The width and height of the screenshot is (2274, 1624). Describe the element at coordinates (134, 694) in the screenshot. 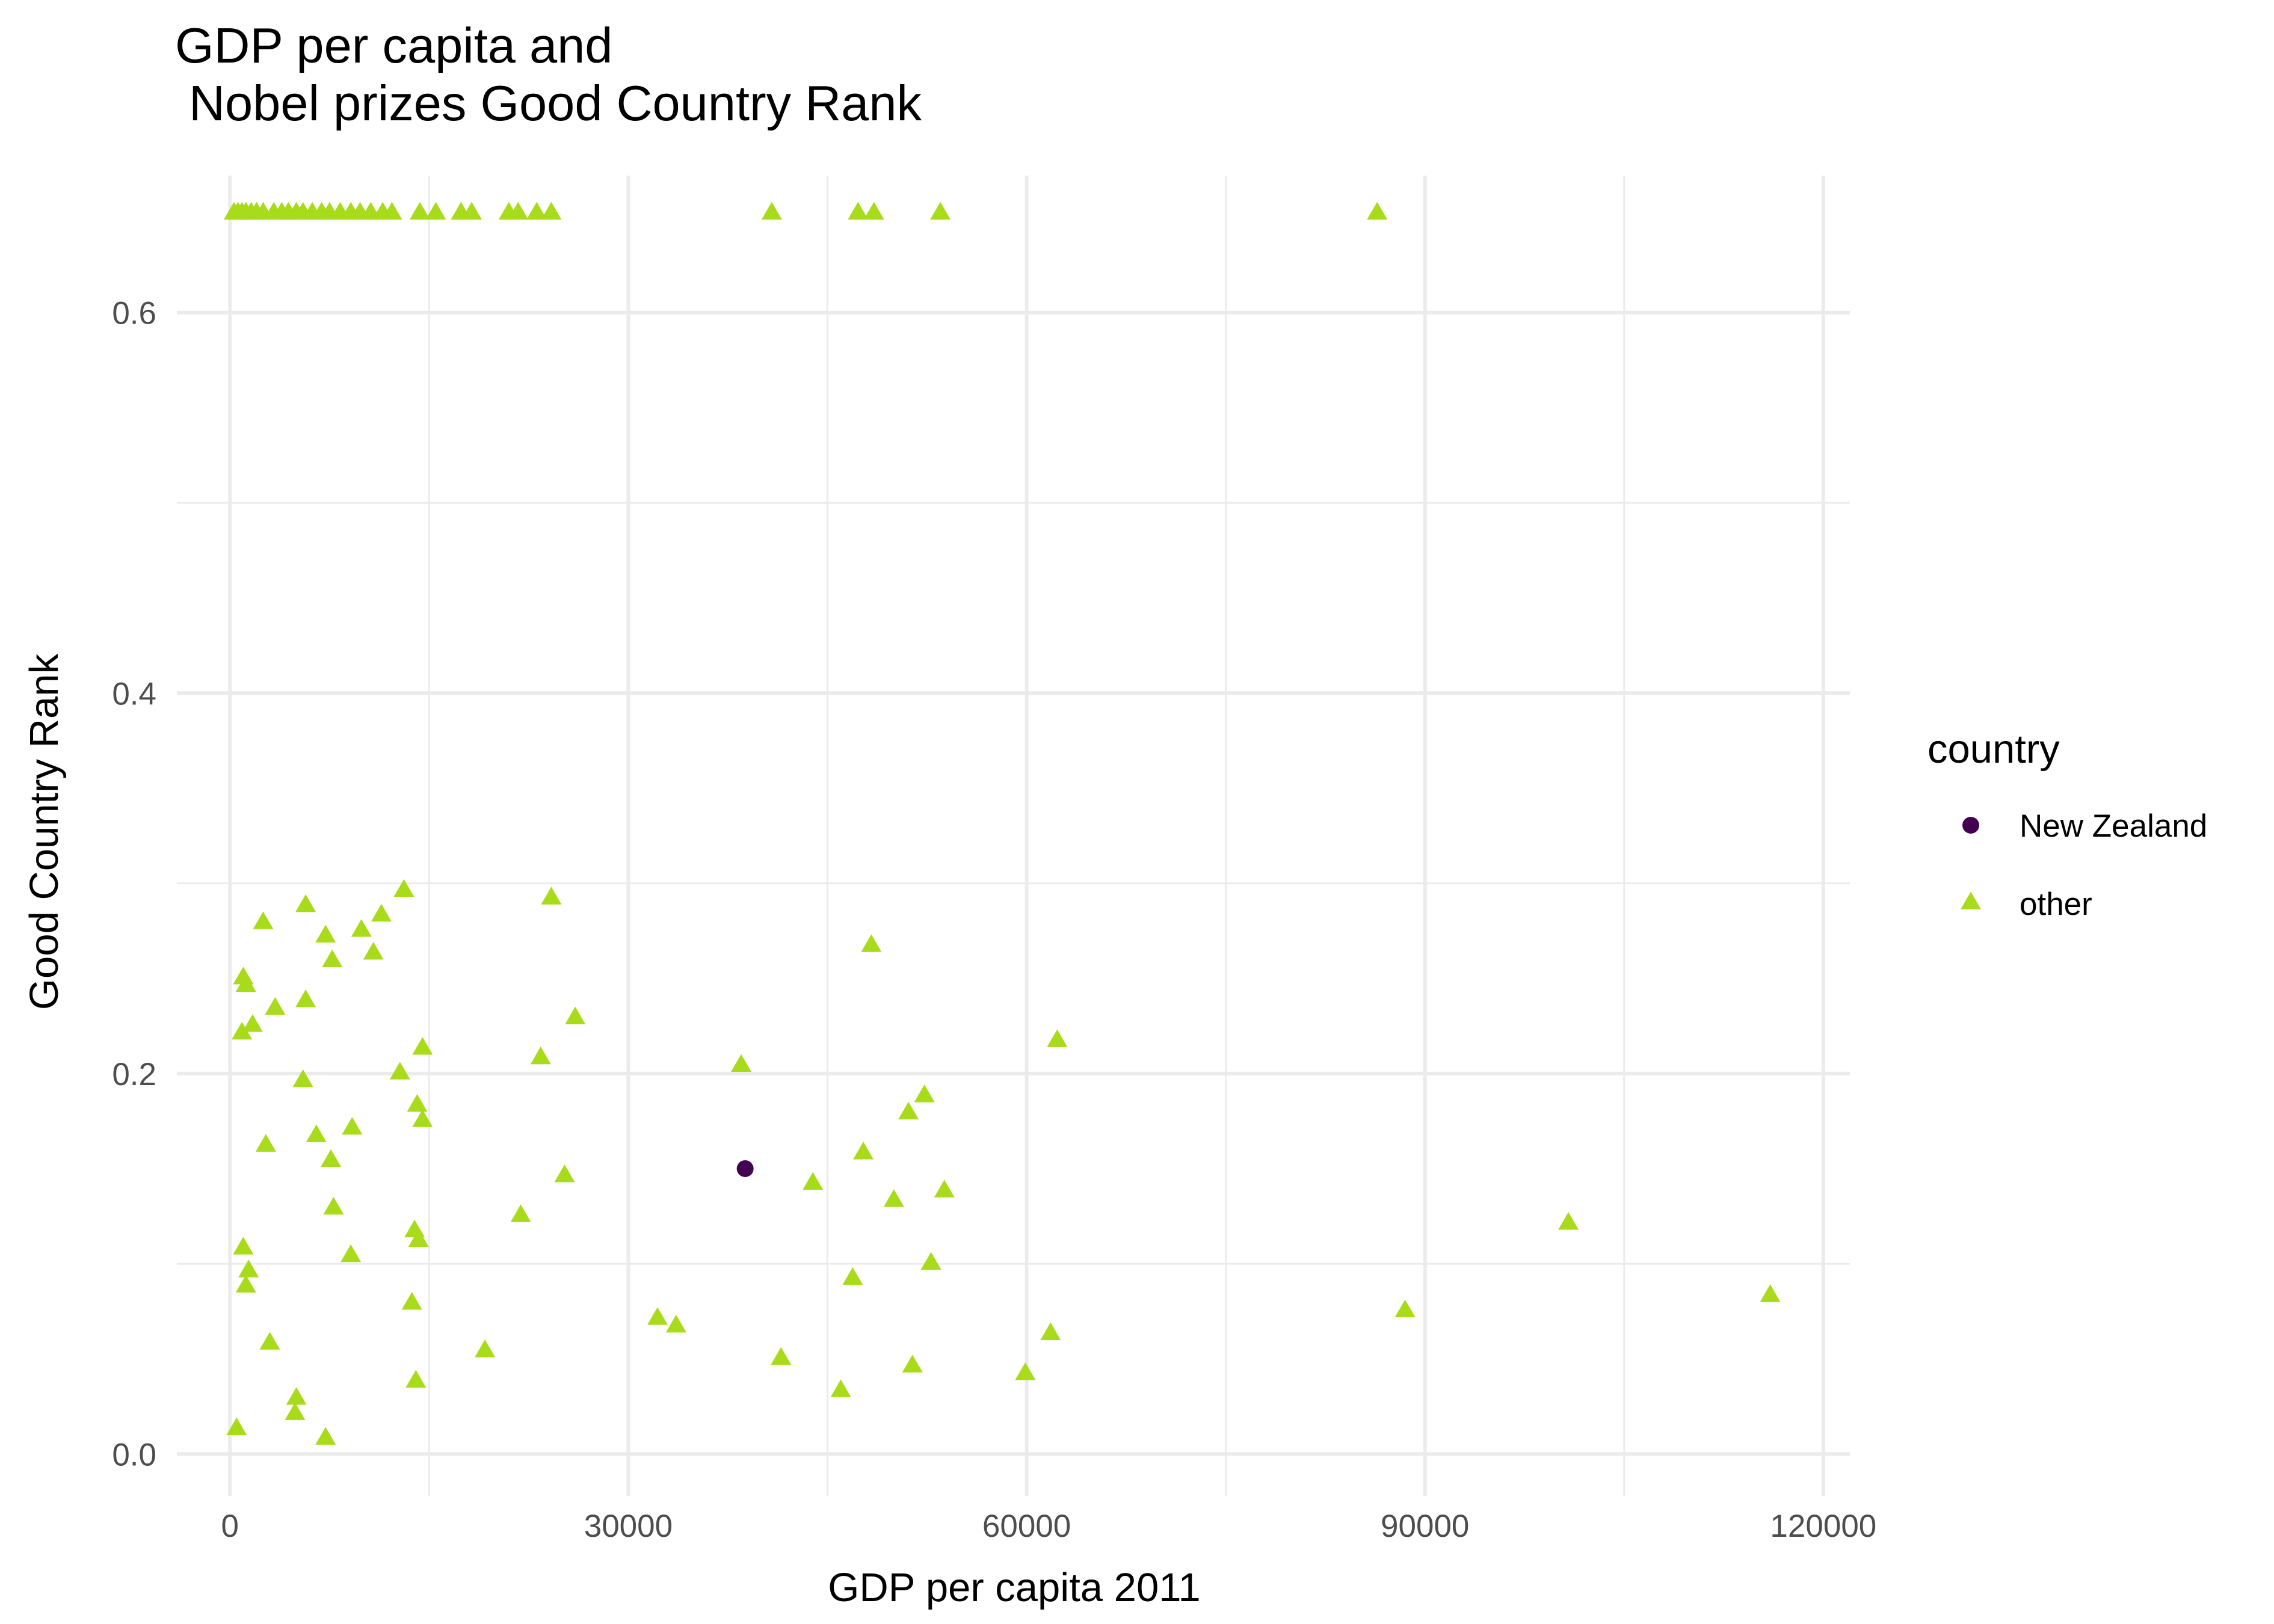

I see `y-tick-label: 0.4` at that location.